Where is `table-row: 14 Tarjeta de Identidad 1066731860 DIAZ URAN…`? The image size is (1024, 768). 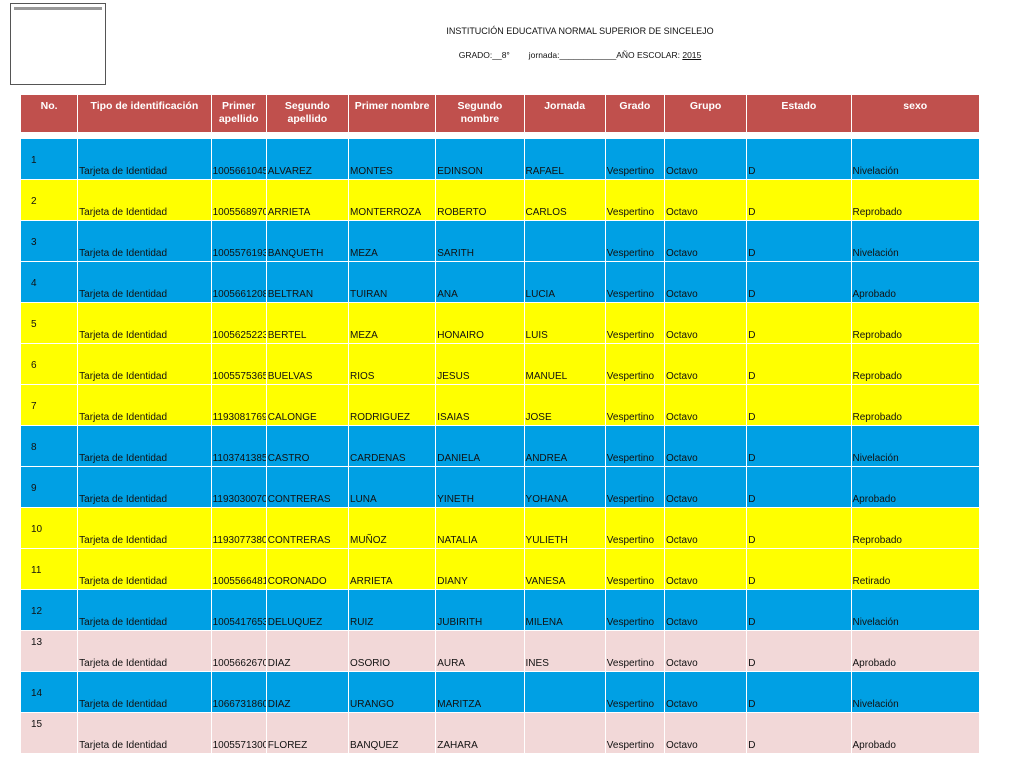 table-row: 14 Tarjeta de Identidad 1066731860 DIAZ URAN… is located at coordinates (500, 692).